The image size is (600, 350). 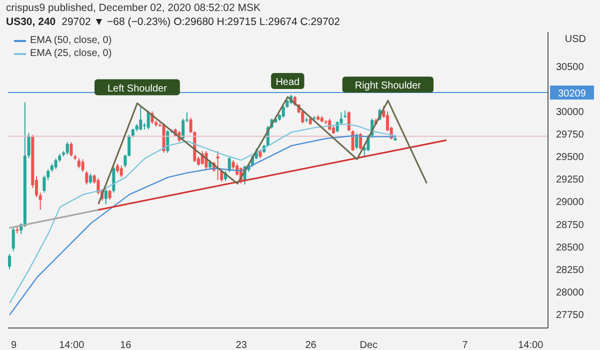 What do you see at coordinates (570, 135) in the screenshot?
I see `y-tick-label: 29750` at bounding box center [570, 135].